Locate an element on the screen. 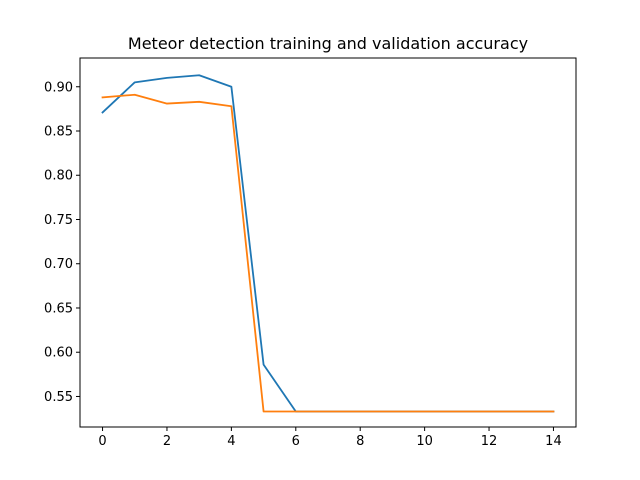 Image resolution: width=640 pixels, height=480 pixels. y-tick-label: 0.55 is located at coordinates (58, 397).